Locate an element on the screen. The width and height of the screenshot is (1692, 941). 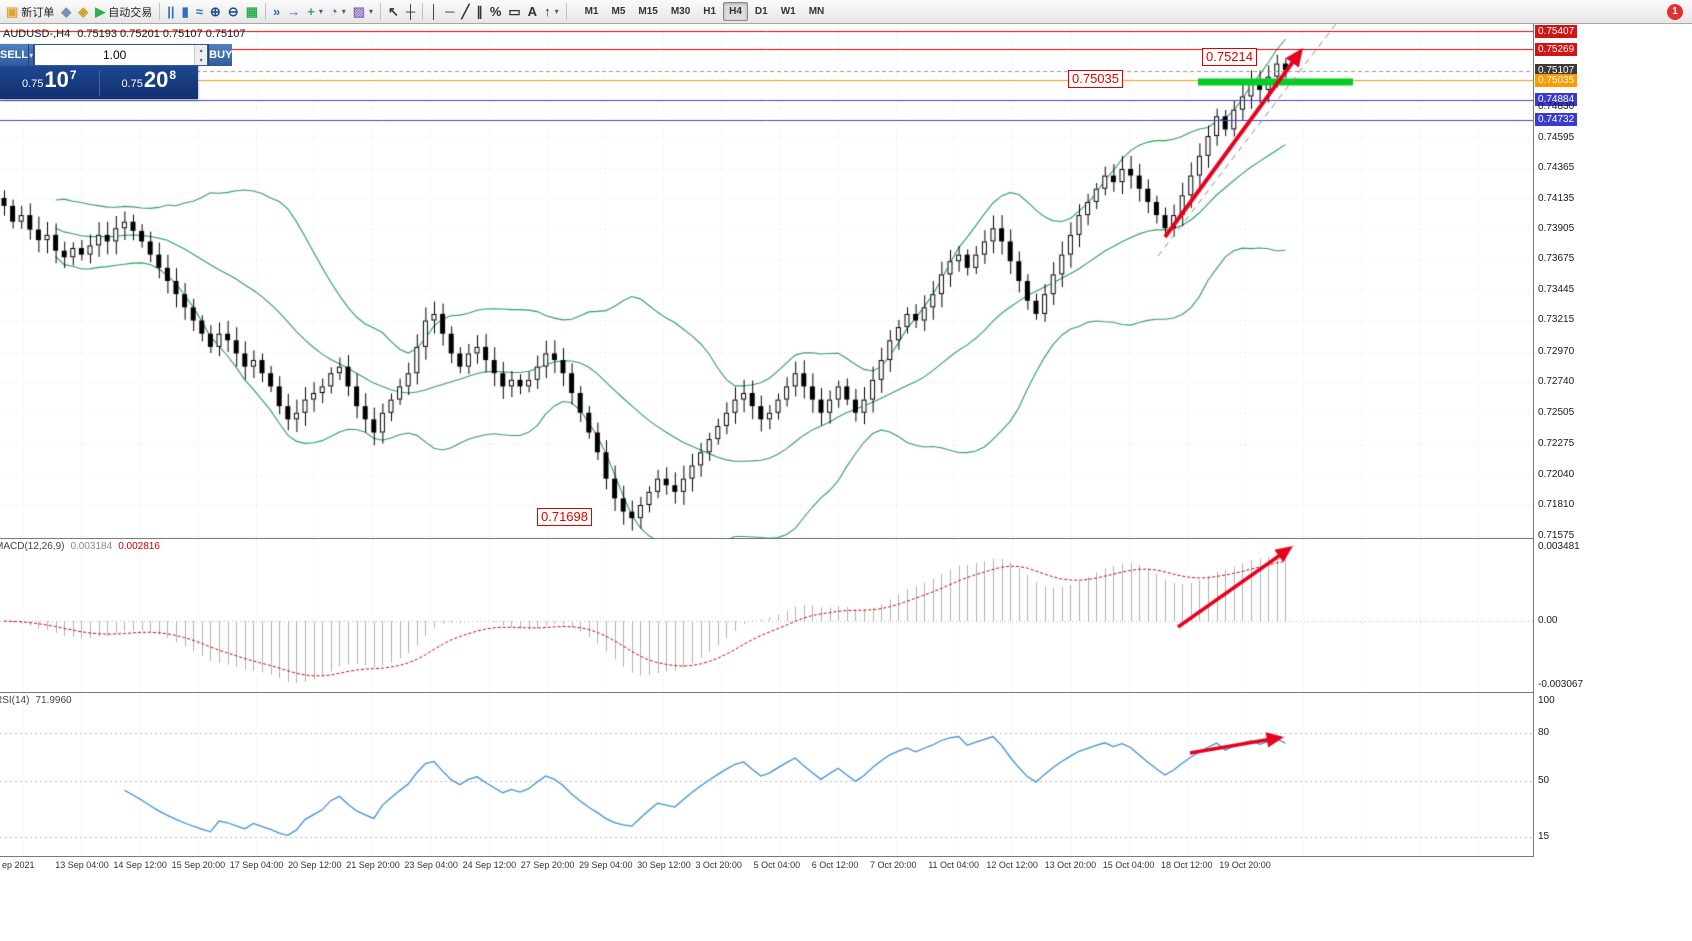
ohlc-values: 0.75193 0.75201 0.75107 0.75107 is located at coordinates (161, 34).